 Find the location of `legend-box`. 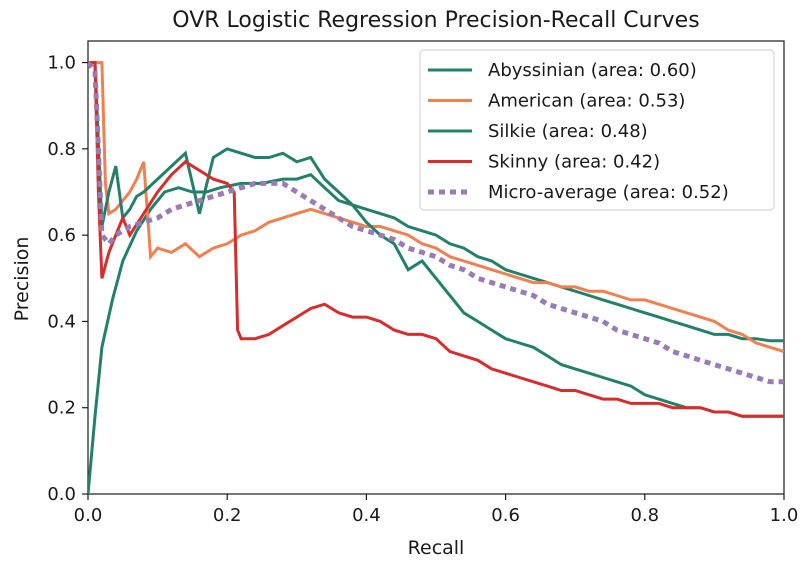

legend-box is located at coordinates (597, 130).